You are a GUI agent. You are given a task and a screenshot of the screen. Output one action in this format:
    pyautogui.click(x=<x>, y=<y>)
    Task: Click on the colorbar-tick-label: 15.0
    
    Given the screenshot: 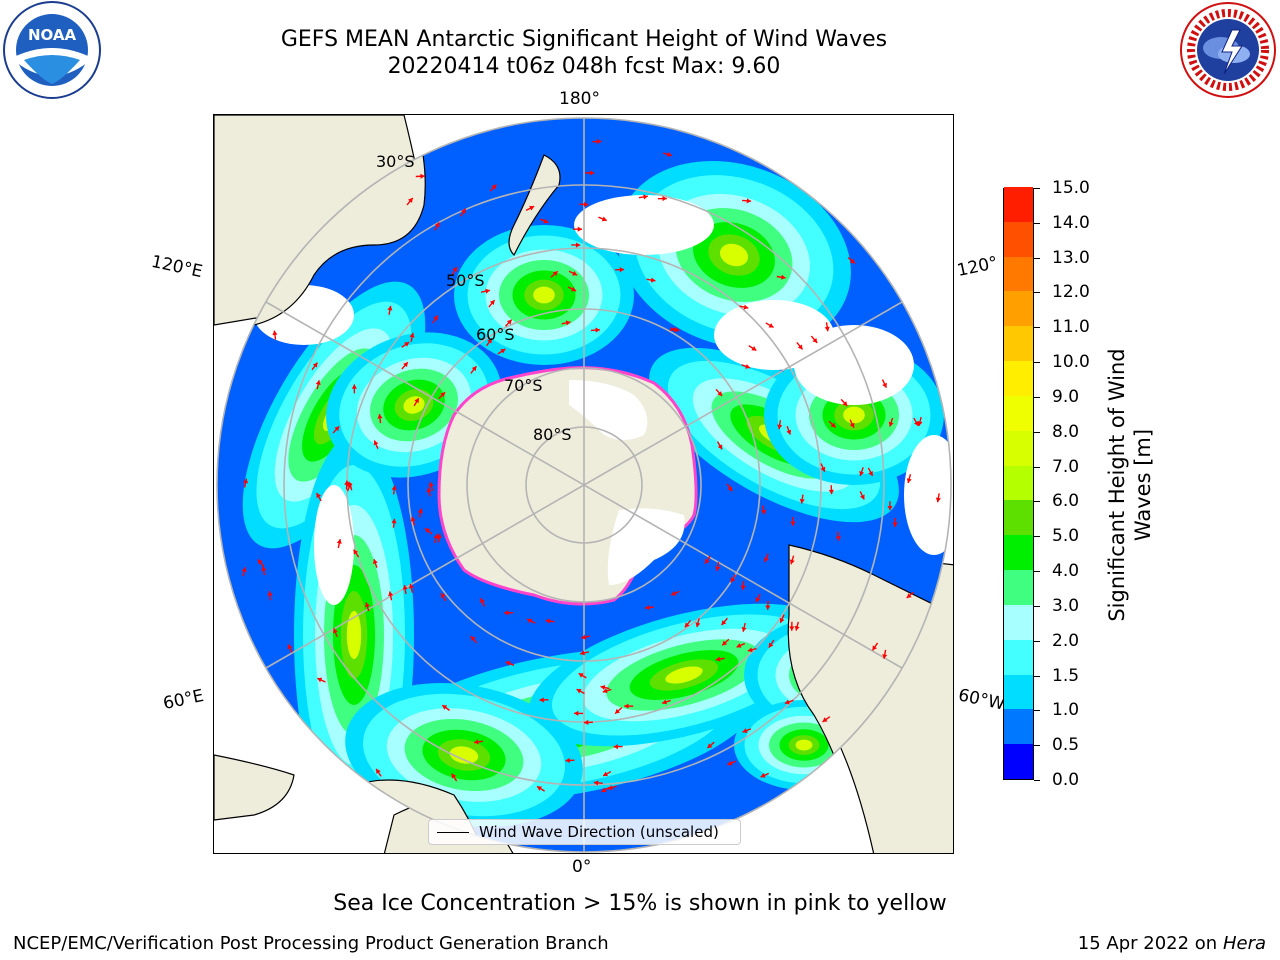 What is the action you would take?
    pyautogui.click(x=1071, y=188)
    